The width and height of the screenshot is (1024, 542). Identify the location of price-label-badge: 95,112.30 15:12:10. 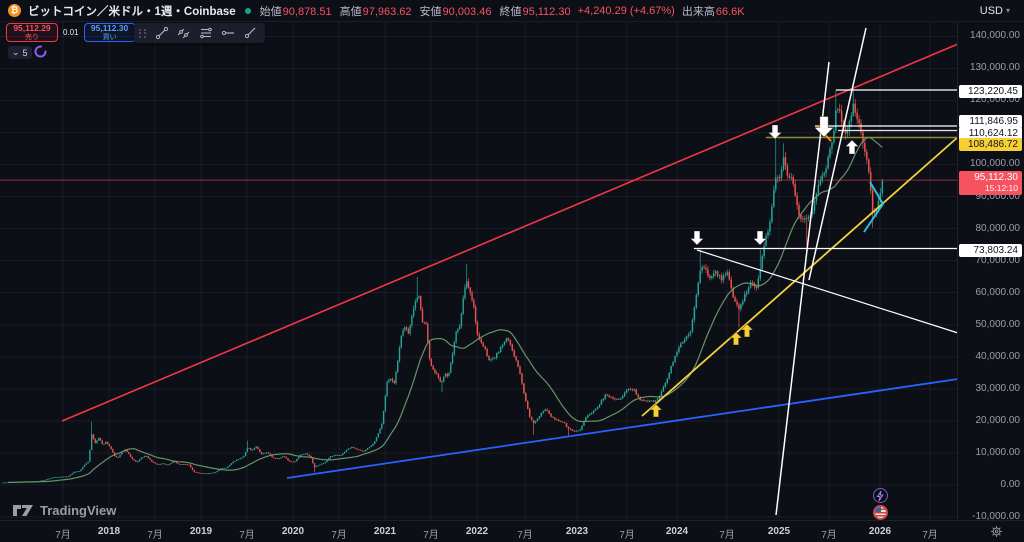
(990, 182).